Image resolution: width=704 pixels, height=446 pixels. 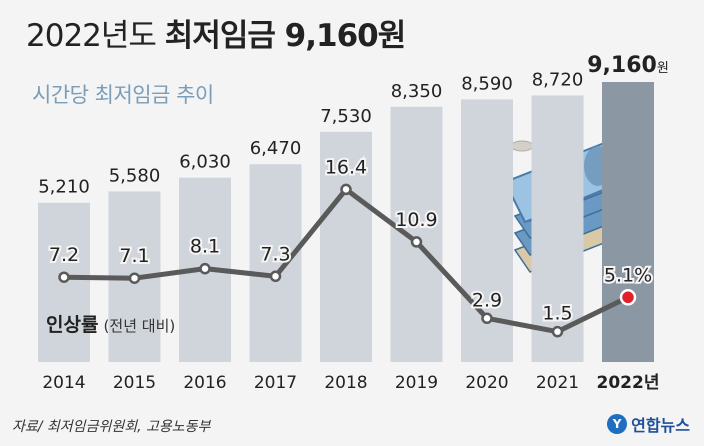 I want to click on title-wage: 최저임금 9,160원, so click(x=285, y=36).